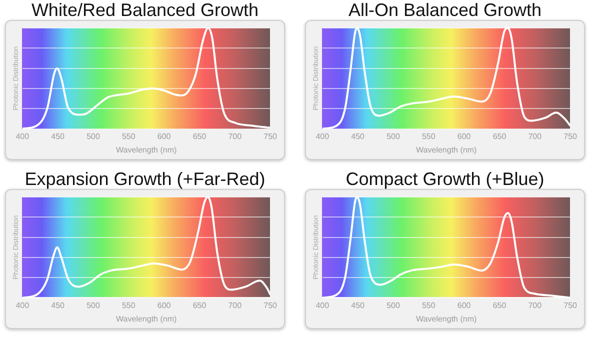 The image size is (600, 337). Describe the element at coordinates (445, 178) in the screenshot. I see `chart-title: Compact Growth (+Blue)` at that location.